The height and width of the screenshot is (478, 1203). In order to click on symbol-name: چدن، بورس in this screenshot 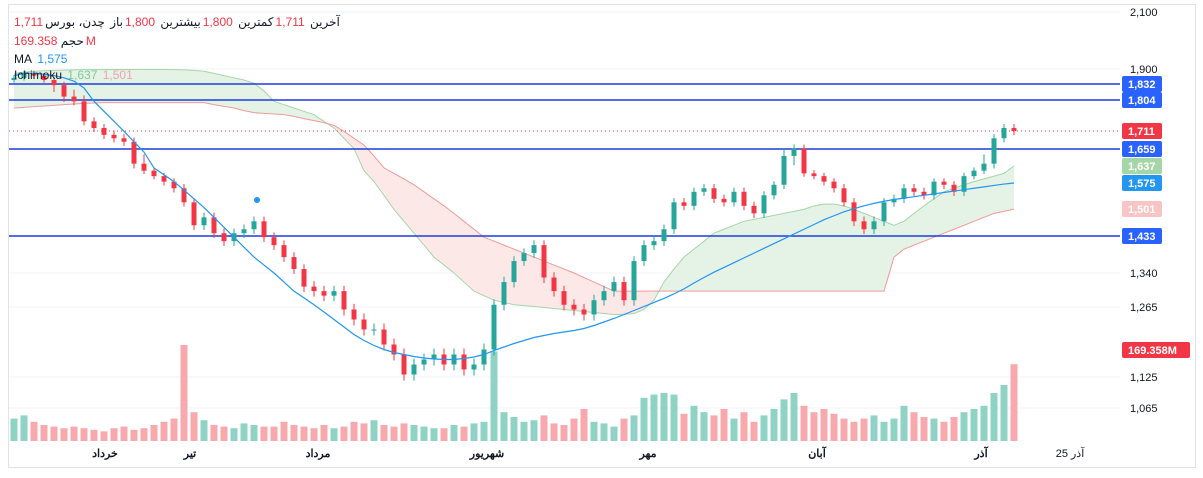, I will do `click(75, 22)`.